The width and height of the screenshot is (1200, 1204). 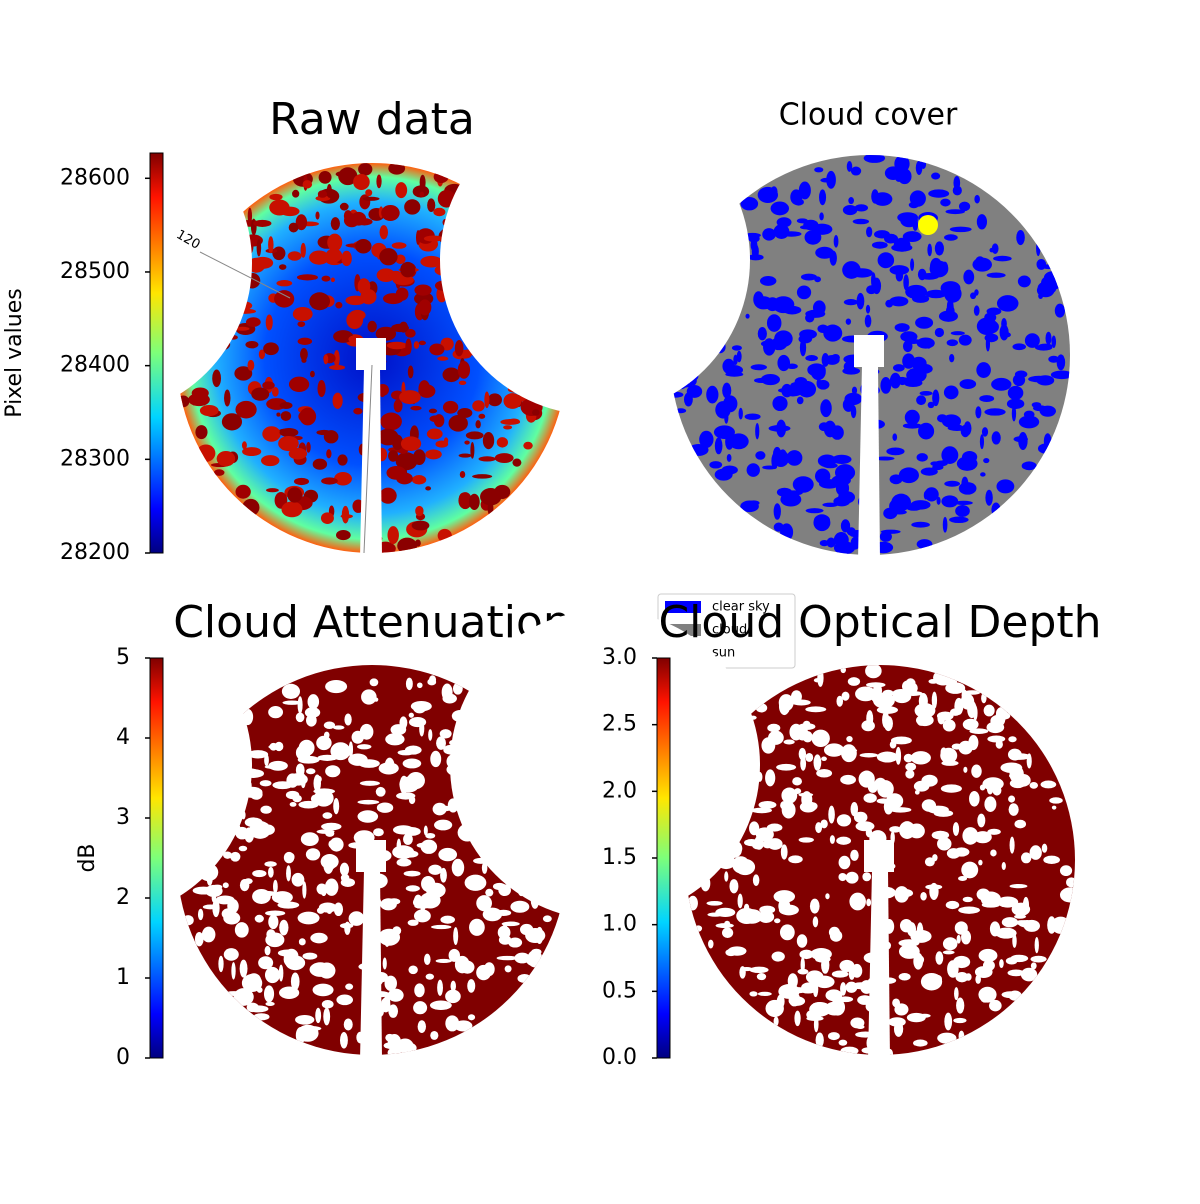 I want to click on colorbar-tick-label: 2.5, so click(x=619, y=724).